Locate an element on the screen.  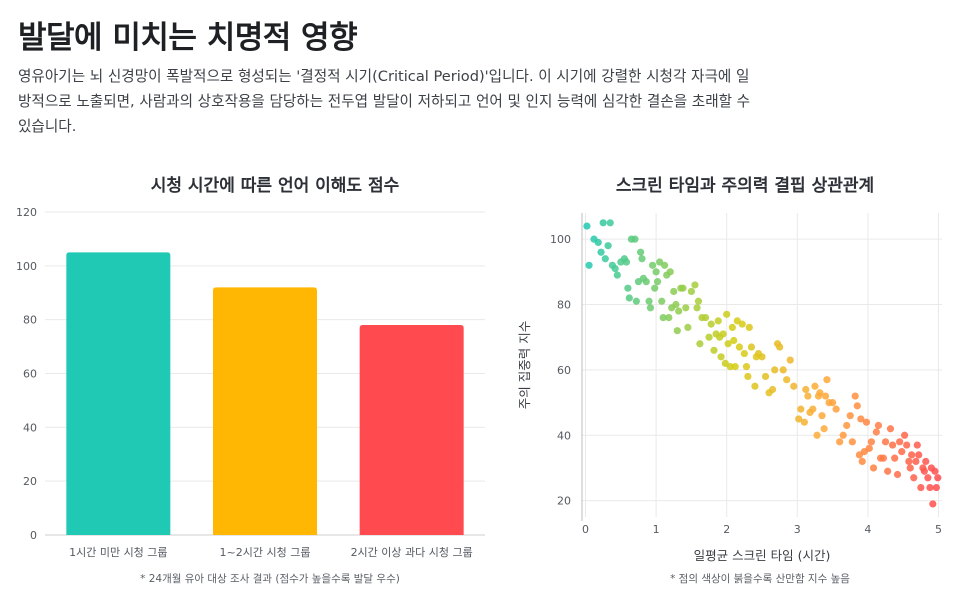
bar-y-tick-label: 80 is located at coordinates (30, 320).